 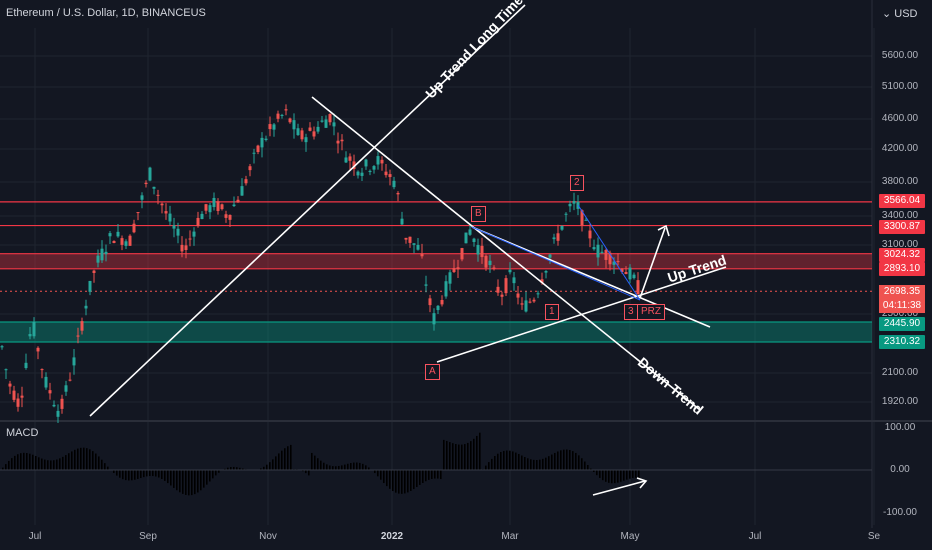 What do you see at coordinates (642, 483) in the screenshot?
I see `arrow-head` at bounding box center [642, 483].